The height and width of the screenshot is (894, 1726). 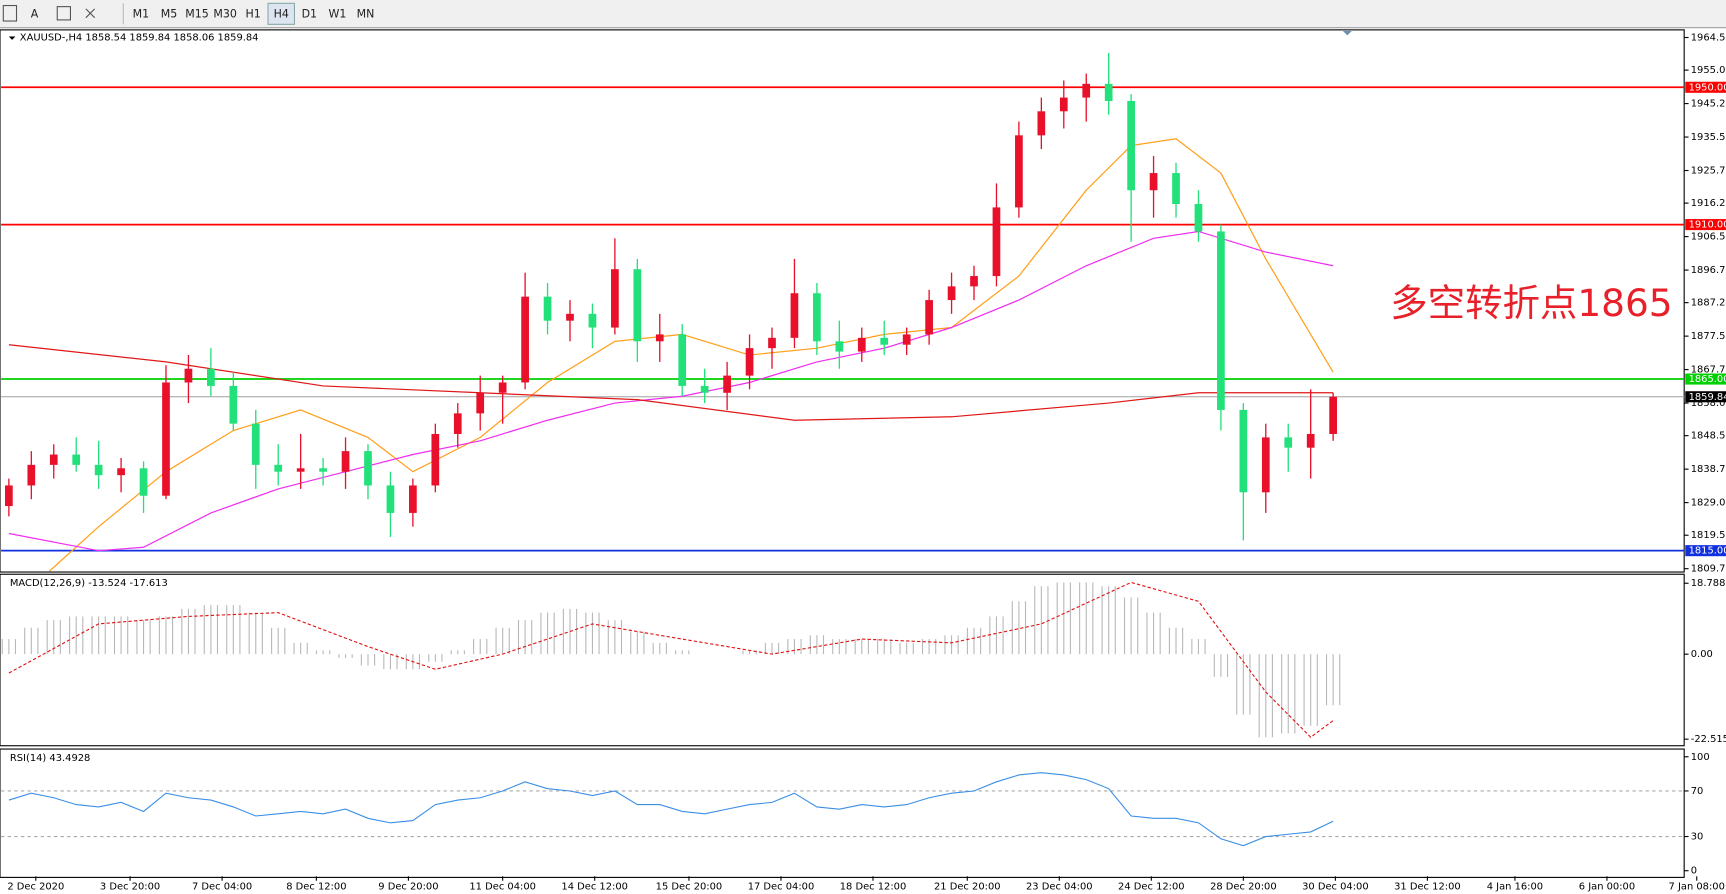 I want to click on x-tick-label: 15 Dec 20:00, so click(x=689, y=886).